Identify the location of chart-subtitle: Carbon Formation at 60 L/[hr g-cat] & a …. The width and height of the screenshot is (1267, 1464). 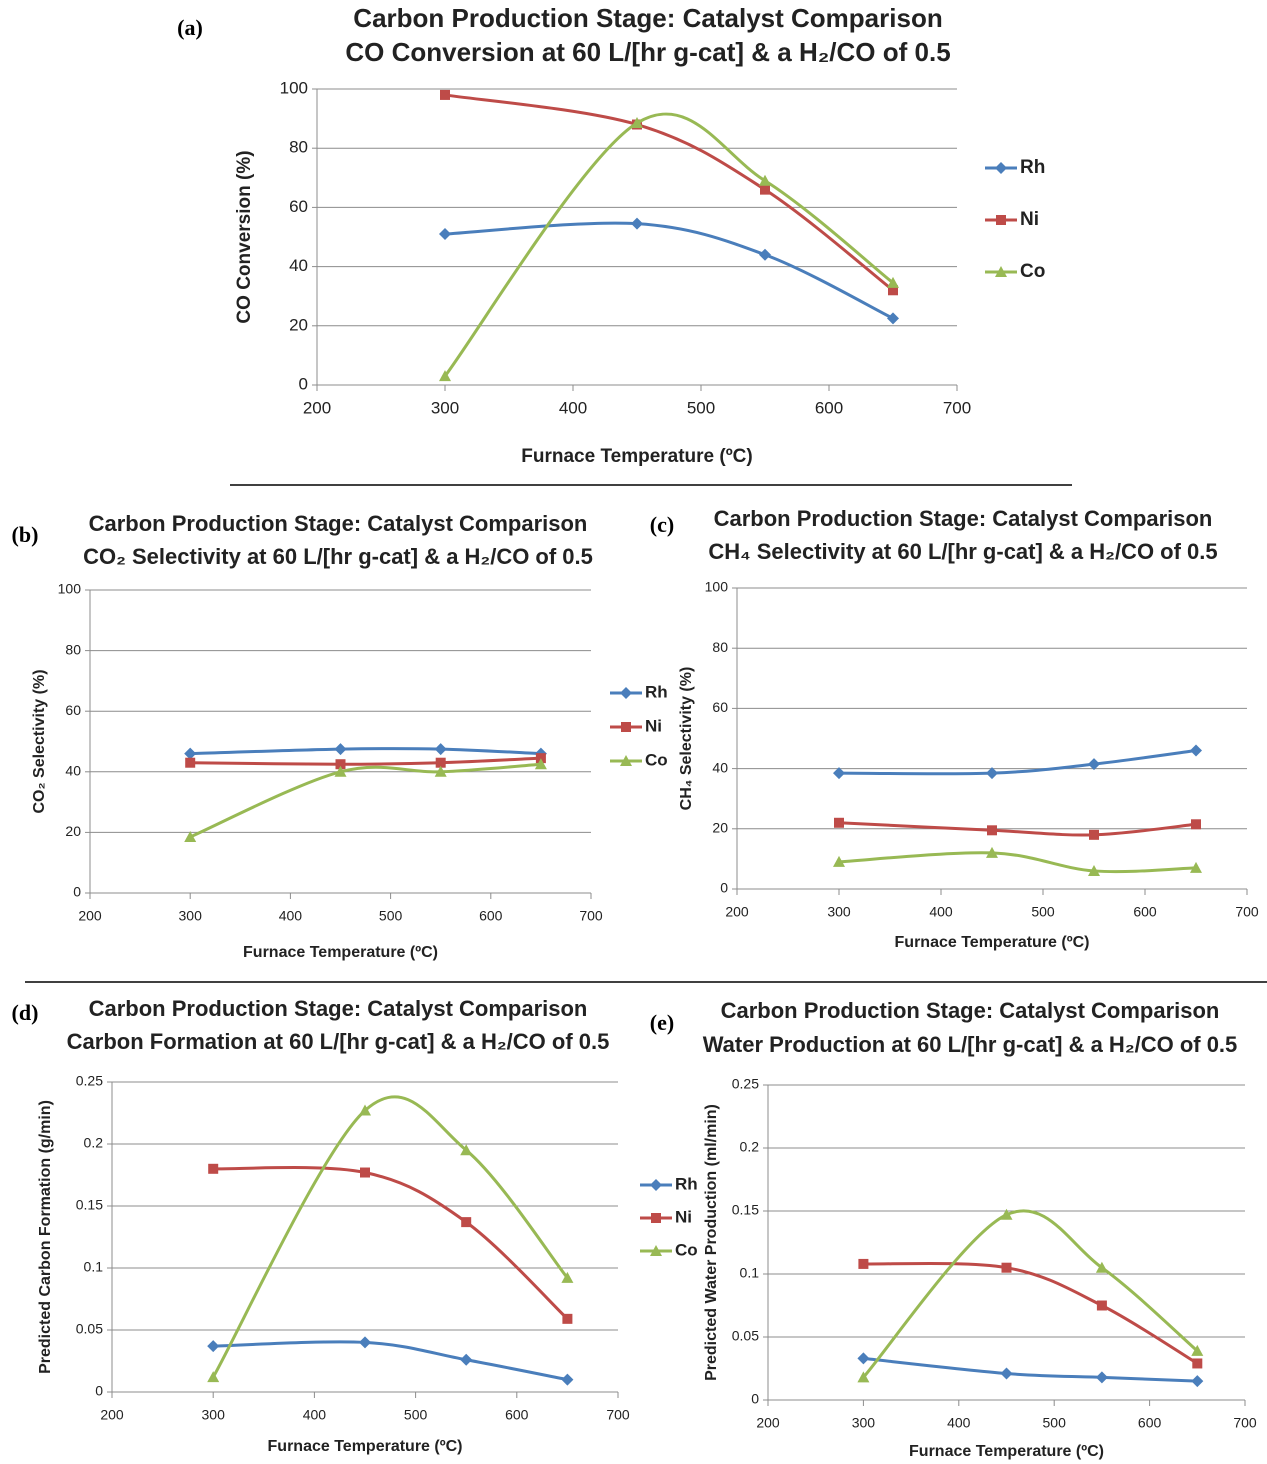
(338, 1041).